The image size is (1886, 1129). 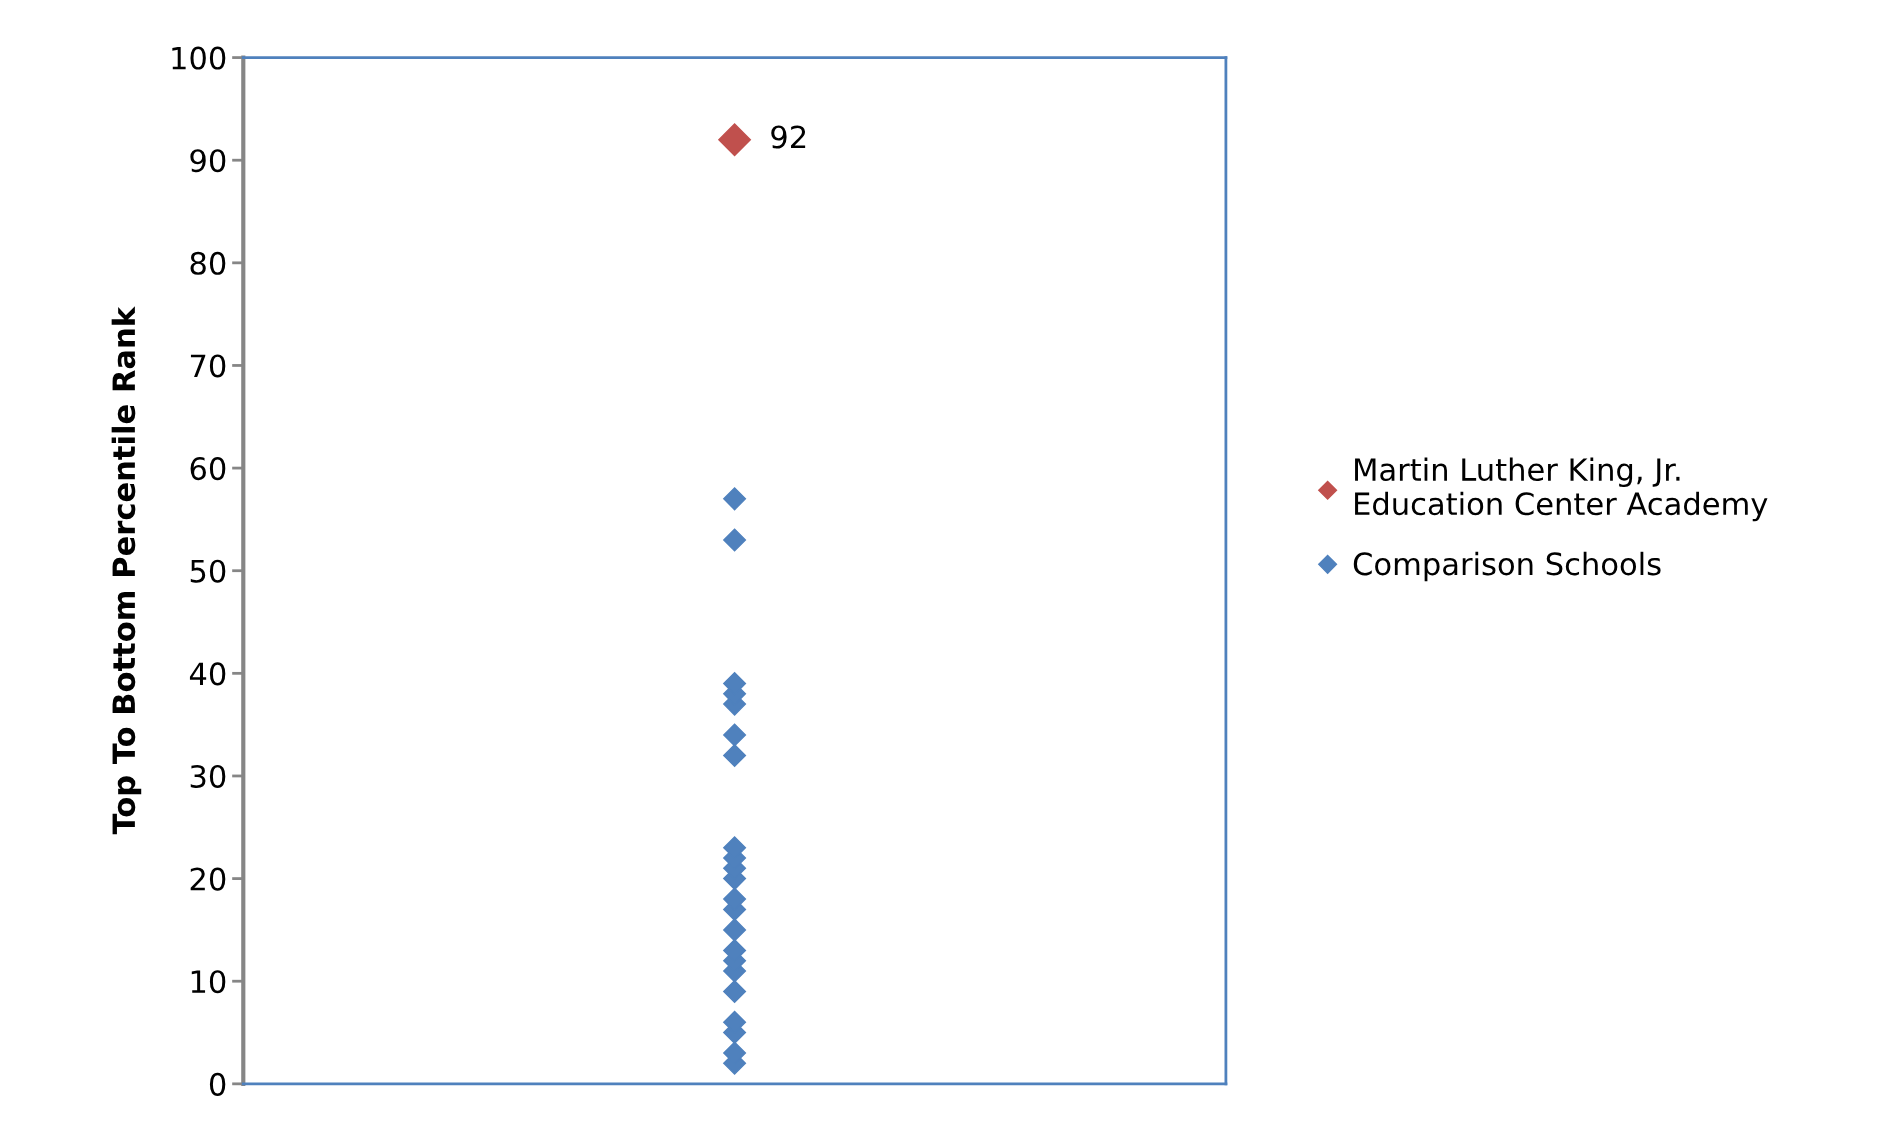 What do you see at coordinates (788, 137) in the screenshot?
I see `data-label: 92` at bounding box center [788, 137].